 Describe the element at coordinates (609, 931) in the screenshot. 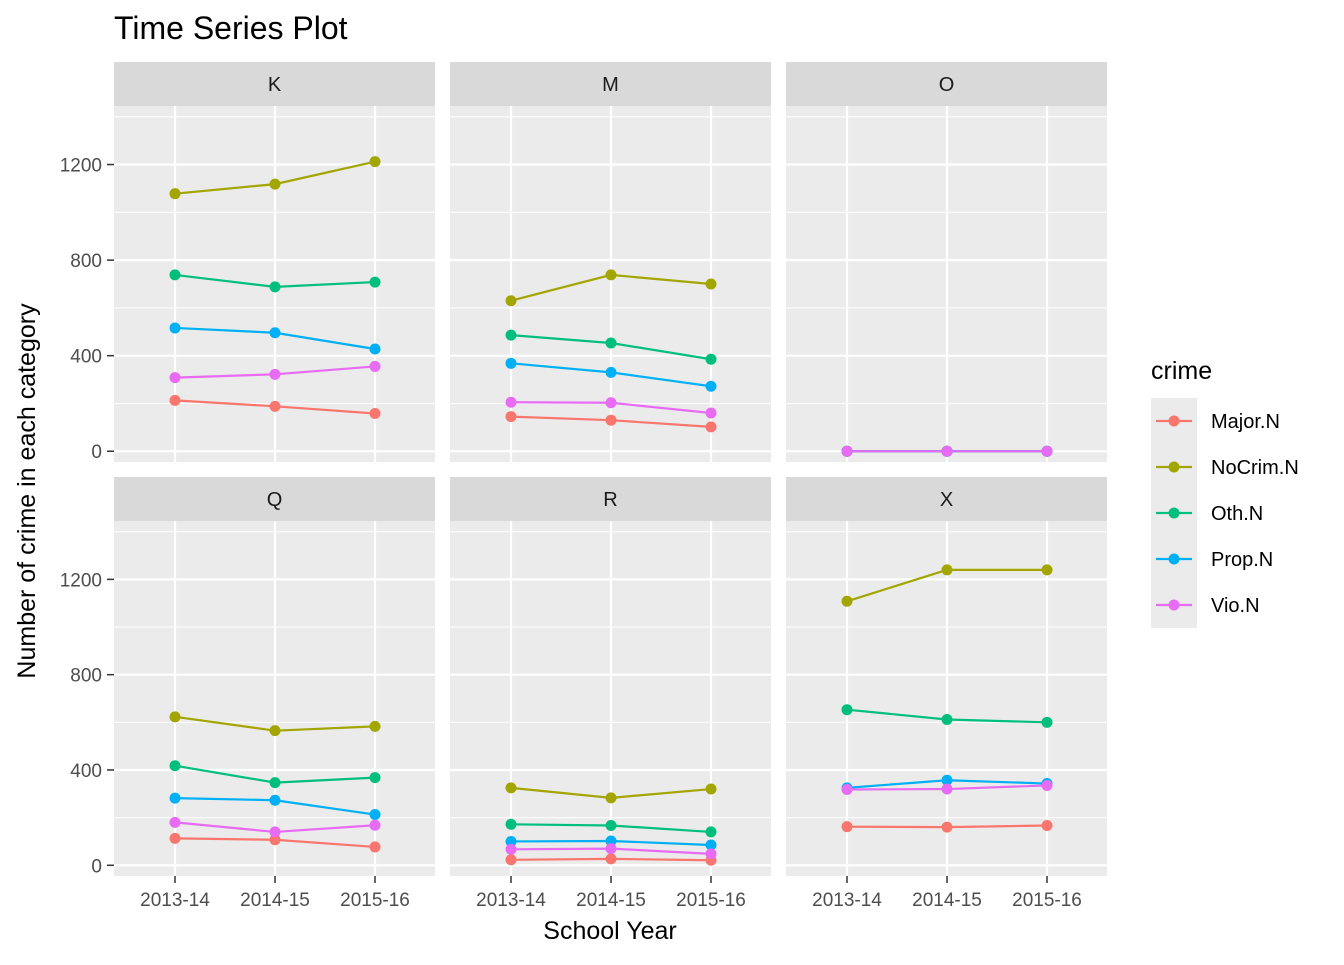

I see `x-axis-title: School Year` at that location.